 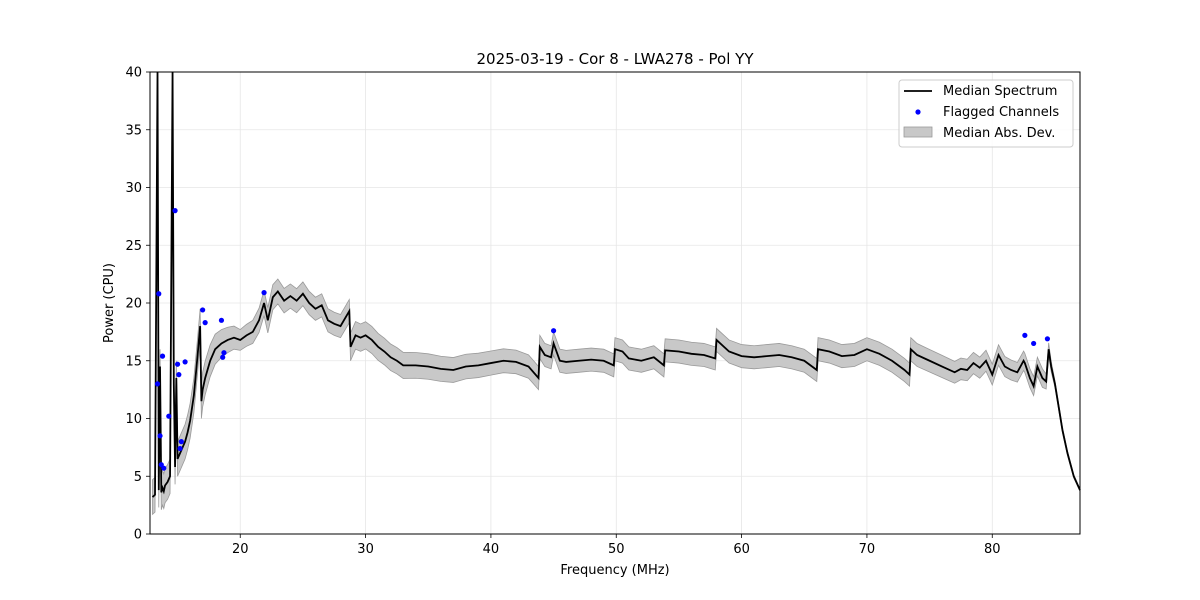 What do you see at coordinates (614, 570) in the screenshot?
I see `x-axis-label: Frequency (MHz)` at bounding box center [614, 570].